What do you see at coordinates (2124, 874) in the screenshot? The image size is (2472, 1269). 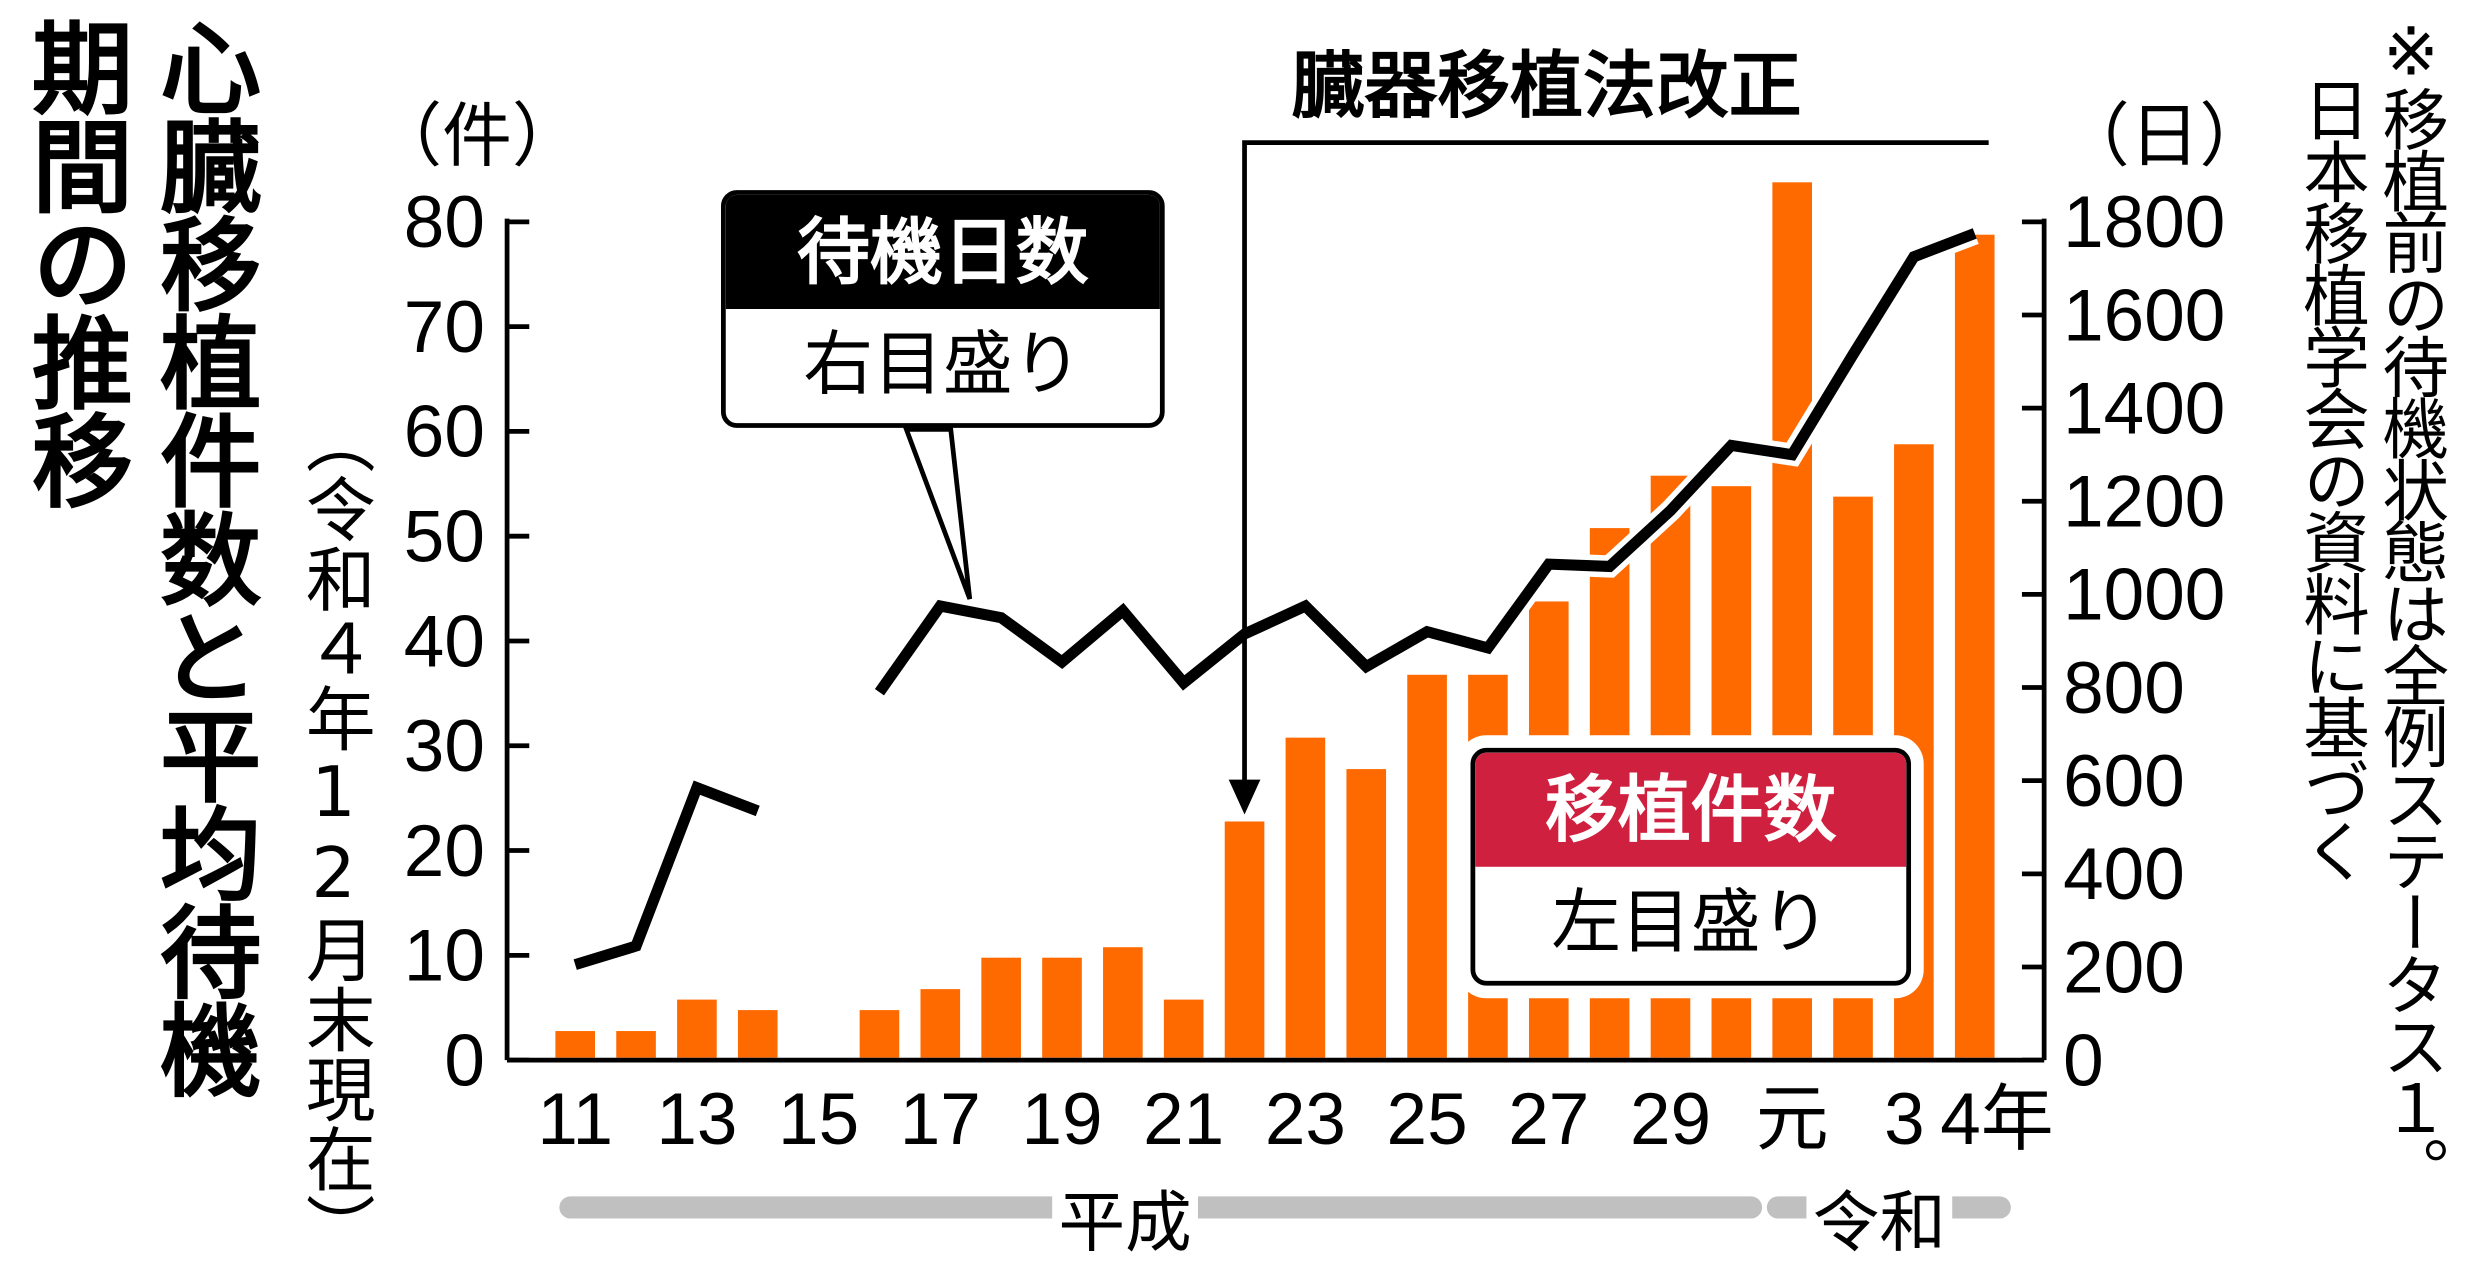 I see `right-tick-label: 400` at bounding box center [2124, 874].